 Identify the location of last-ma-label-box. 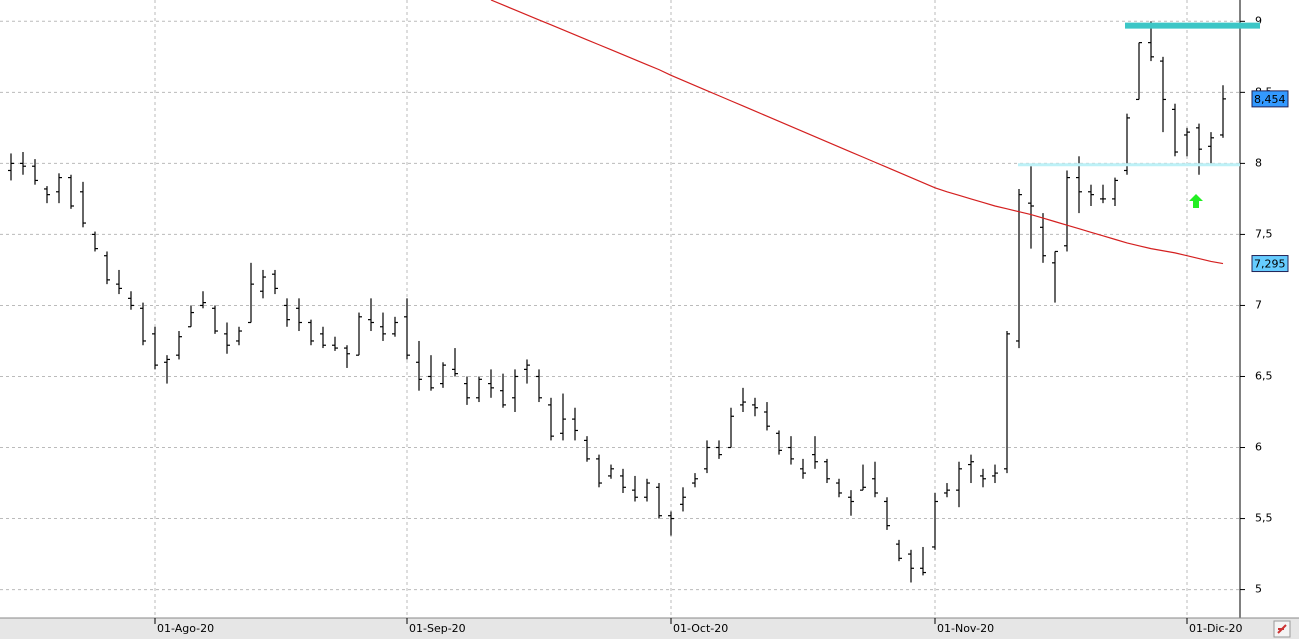
(1270, 264).